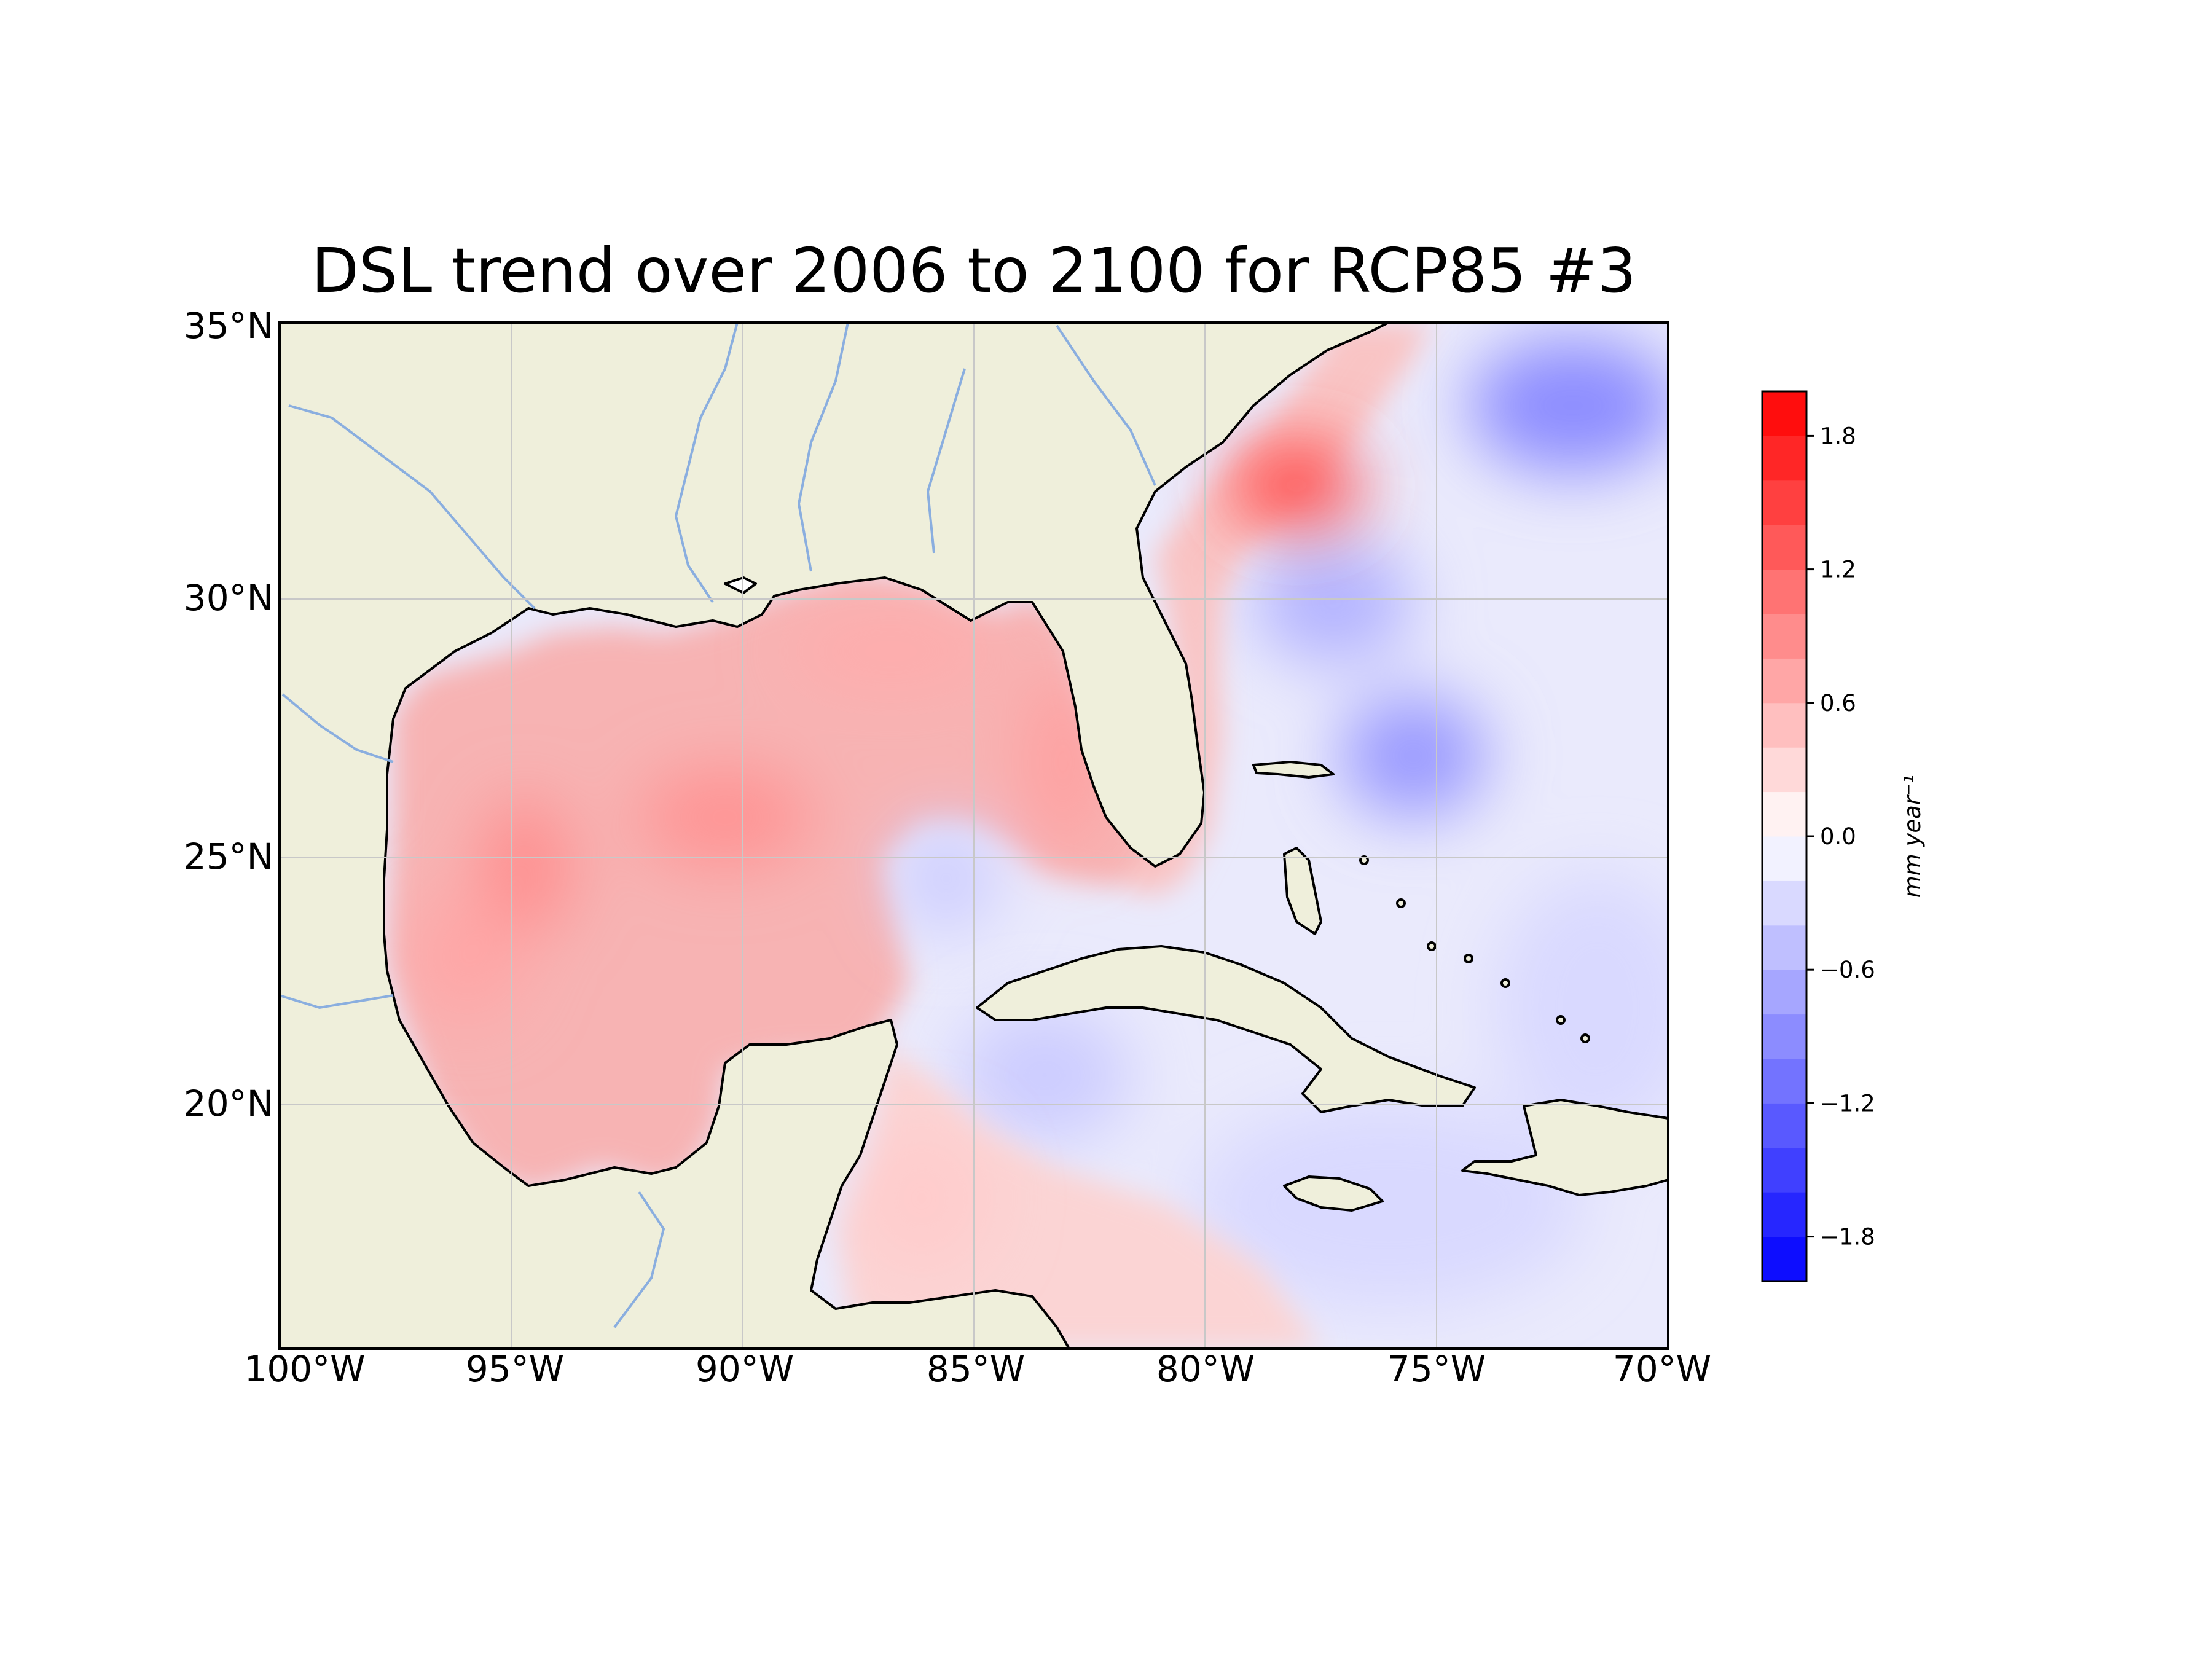 The width and height of the screenshot is (2212, 1659). I want to click on colorbar-tick-label: 0.0, so click(1838, 836).